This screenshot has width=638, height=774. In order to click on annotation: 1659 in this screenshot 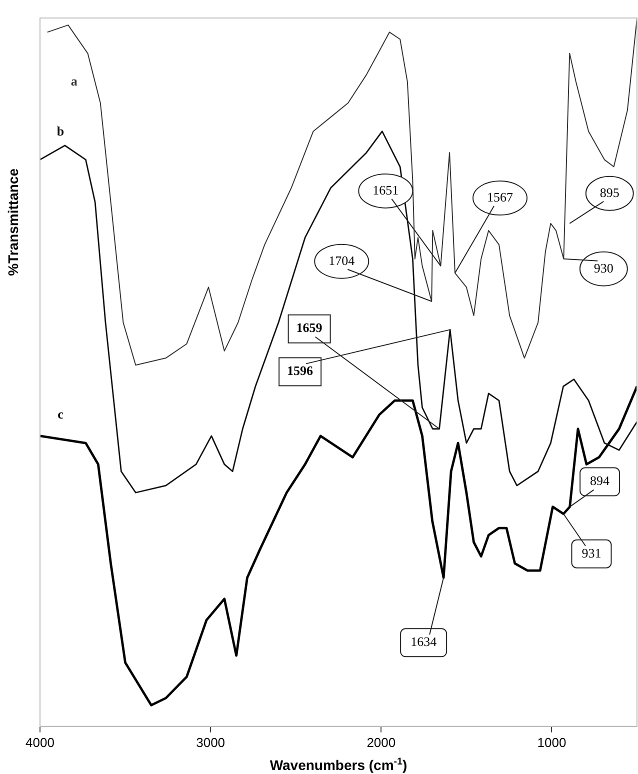, I will do `click(309, 328)`.